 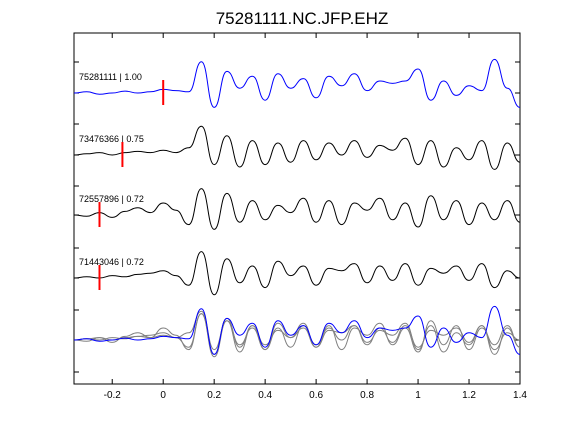 What do you see at coordinates (111, 139) in the screenshot?
I see `trace-label-73476366: 73476366 | 0.75` at bounding box center [111, 139].